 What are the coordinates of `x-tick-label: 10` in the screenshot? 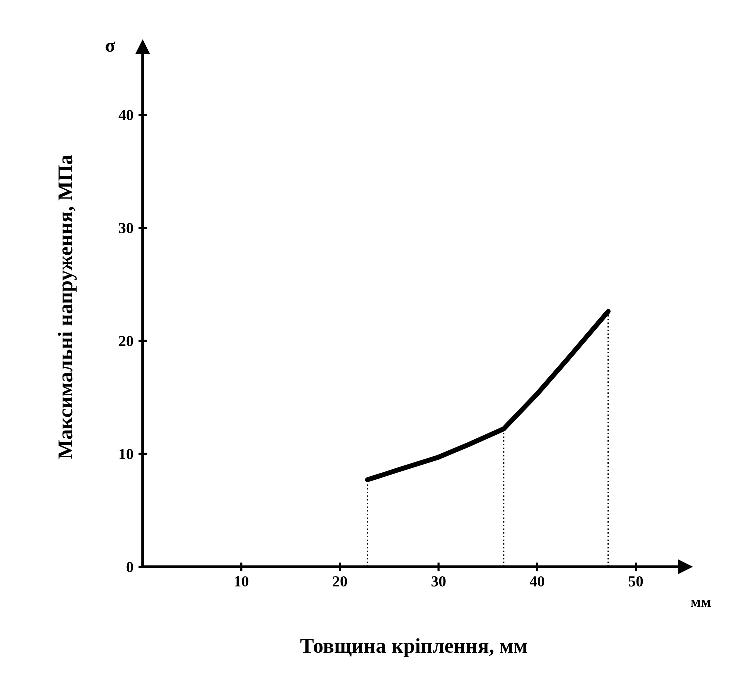 It's located at (242, 581).